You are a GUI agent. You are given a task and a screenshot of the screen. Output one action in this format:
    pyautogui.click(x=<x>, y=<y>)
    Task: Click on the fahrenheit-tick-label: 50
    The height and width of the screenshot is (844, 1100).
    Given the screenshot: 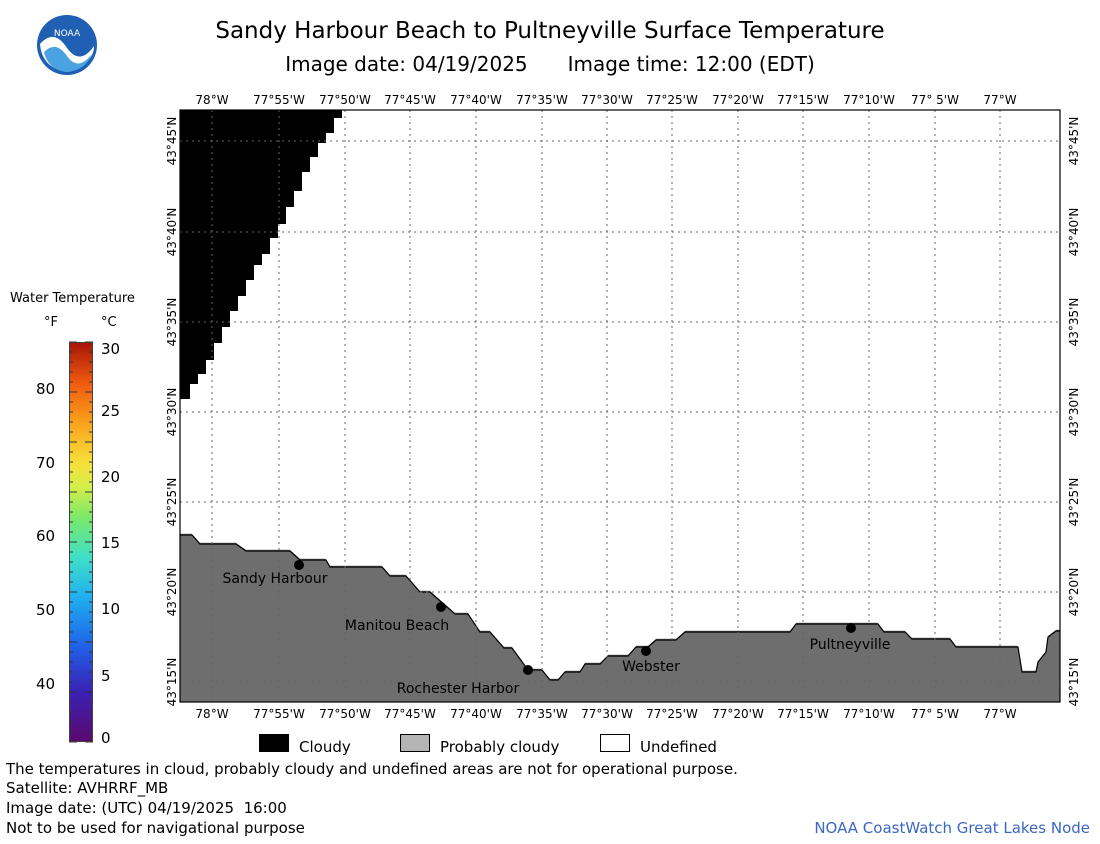 What is the action you would take?
    pyautogui.click(x=46, y=610)
    